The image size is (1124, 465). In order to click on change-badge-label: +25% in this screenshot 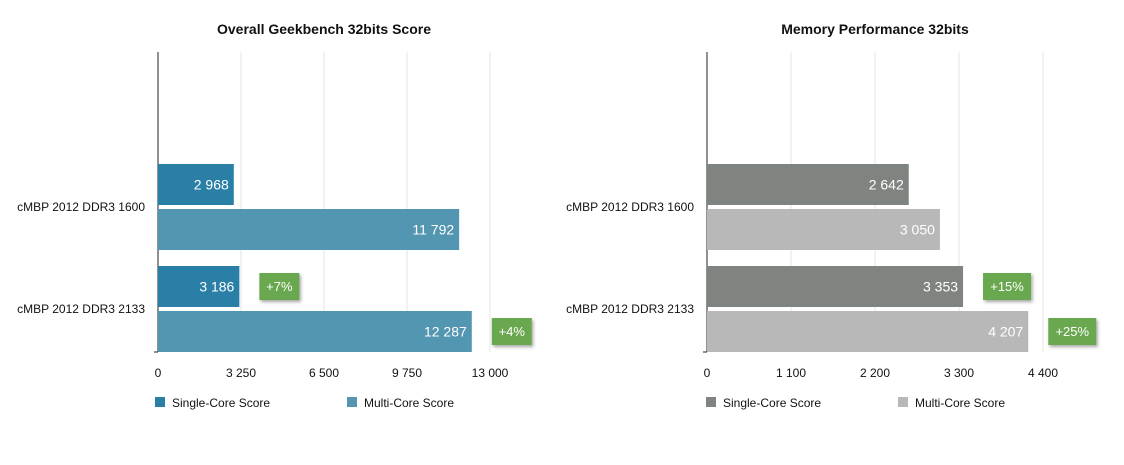, I will do `click(1072, 331)`.